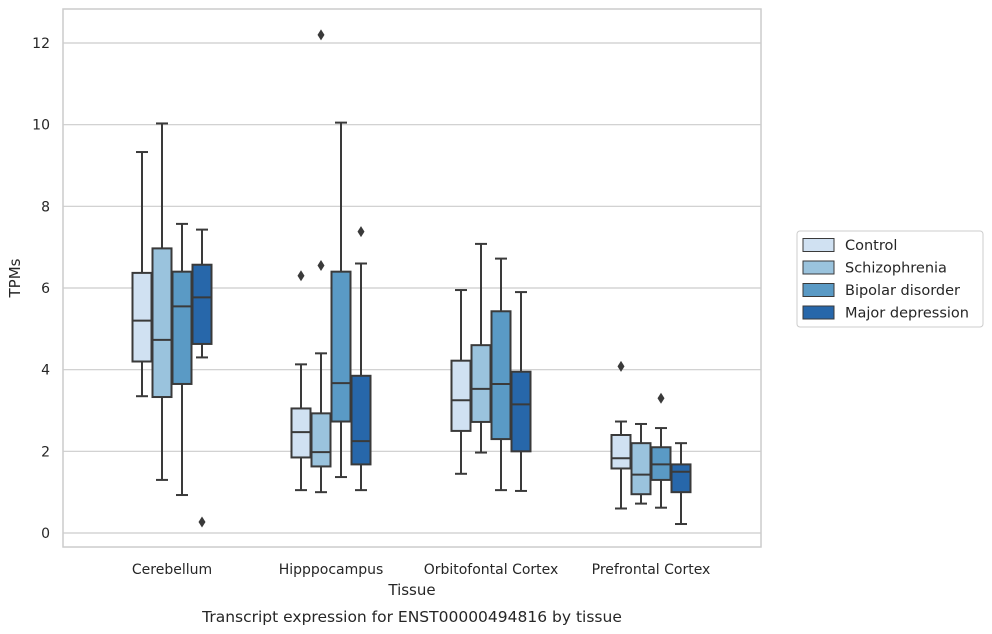 The width and height of the screenshot is (992, 634). Describe the element at coordinates (896, 269) in the screenshot. I see `legend-label: Schizophrenia` at that location.